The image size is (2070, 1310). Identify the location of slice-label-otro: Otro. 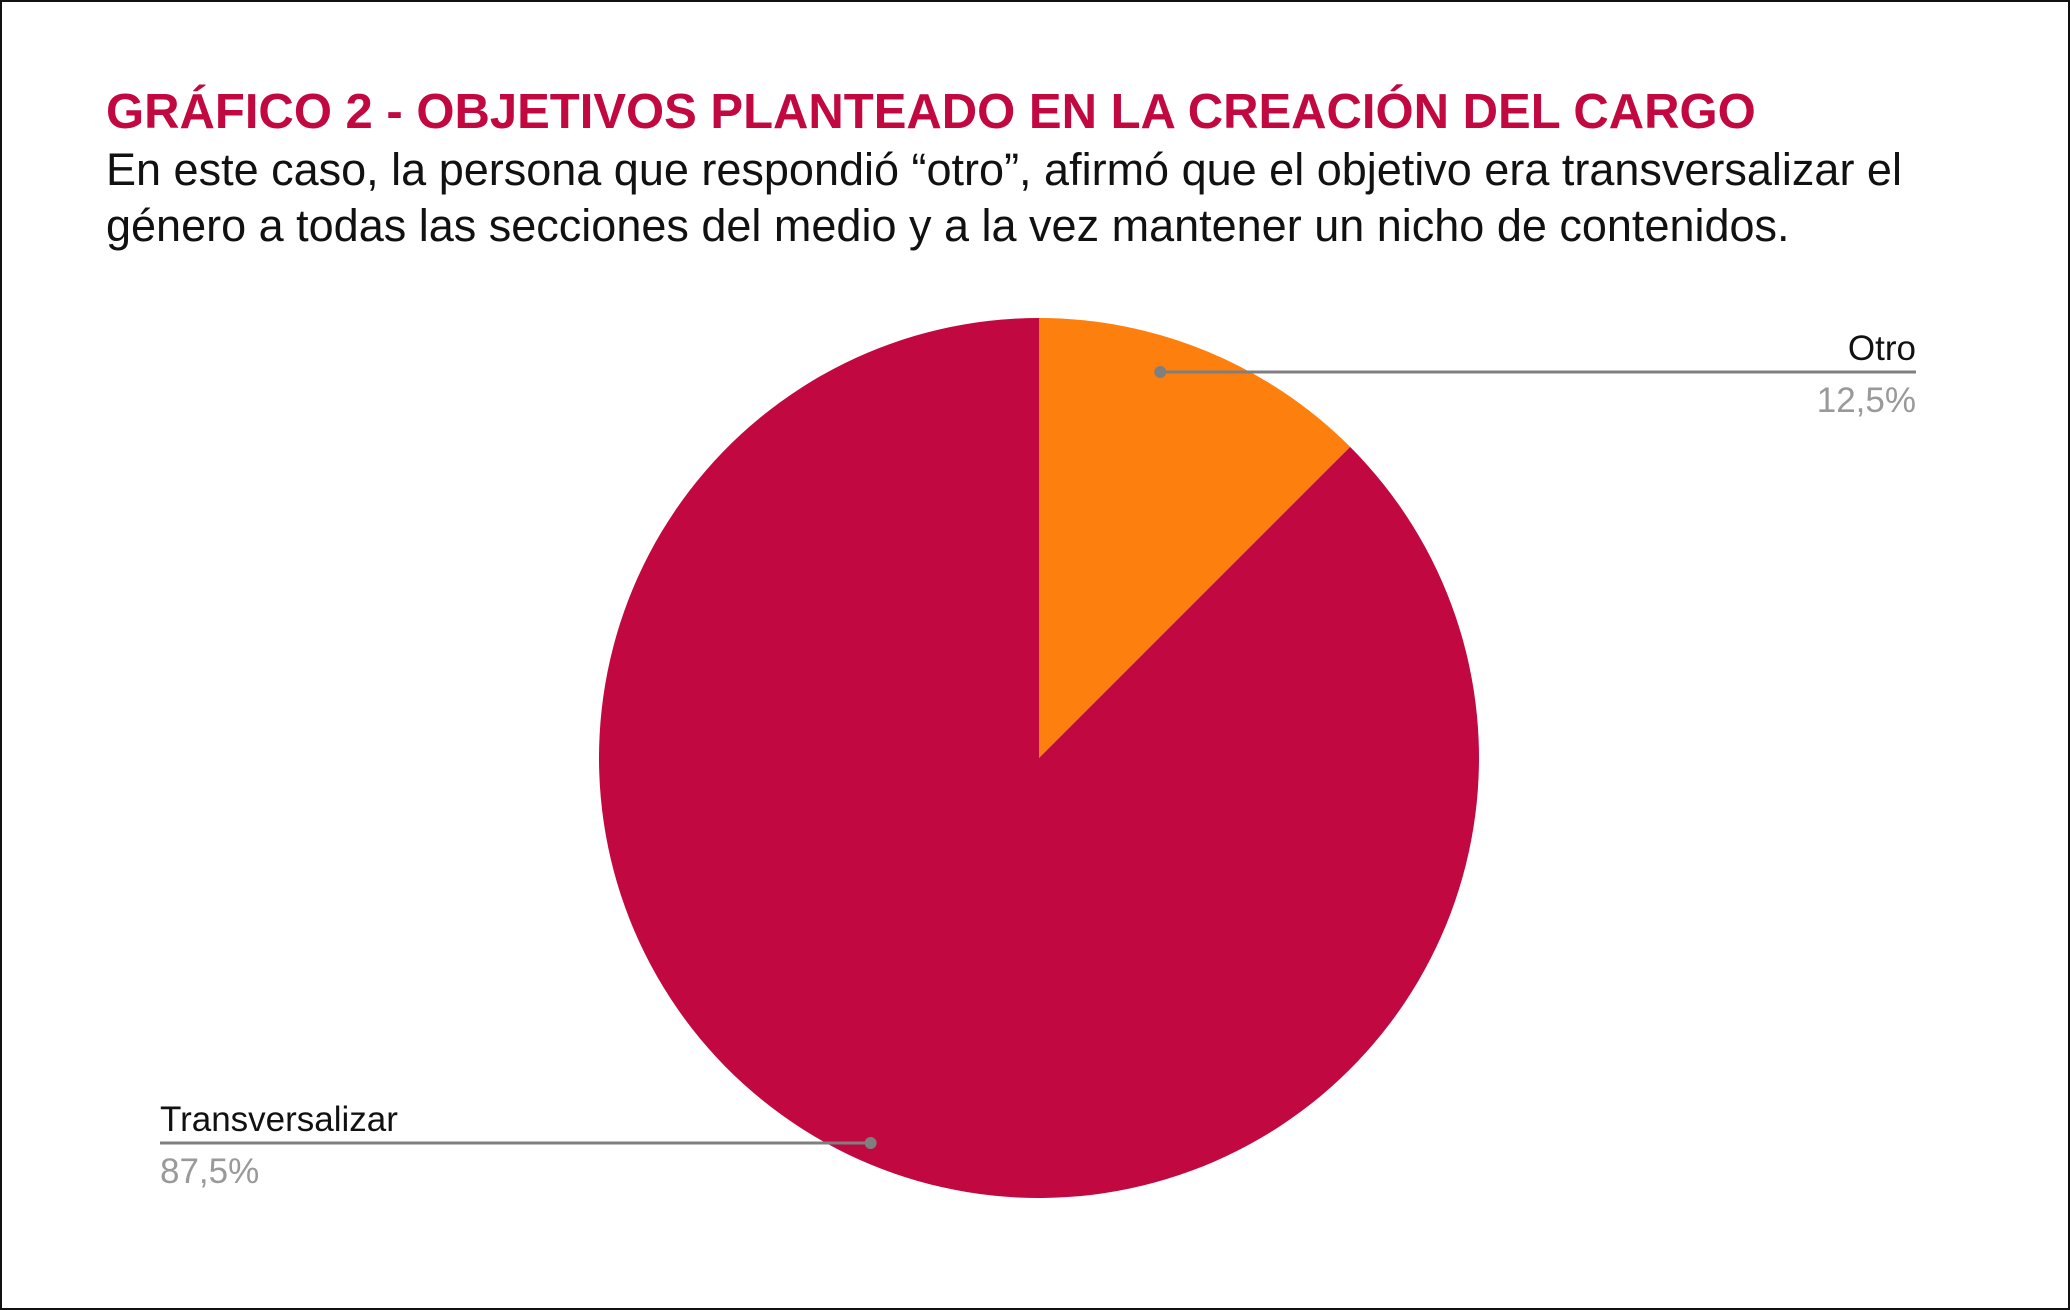
(1882, 348).